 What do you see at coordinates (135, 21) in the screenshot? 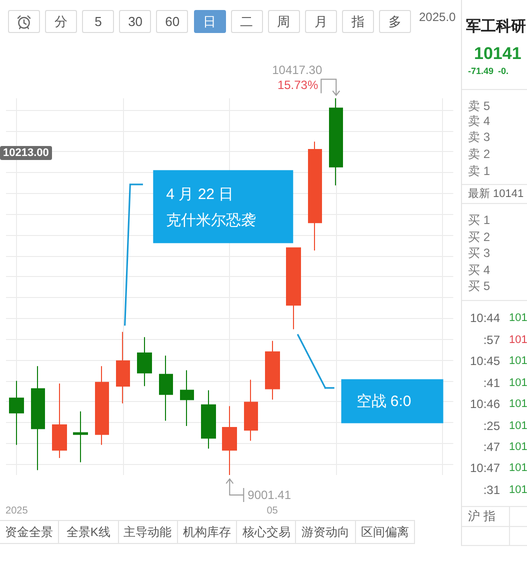
I see `text: 30` at bounding box center [135, 21].